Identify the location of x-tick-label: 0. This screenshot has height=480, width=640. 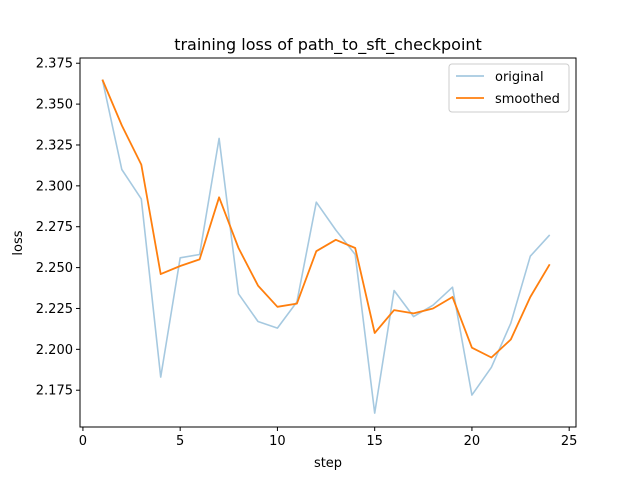
(83, 441).